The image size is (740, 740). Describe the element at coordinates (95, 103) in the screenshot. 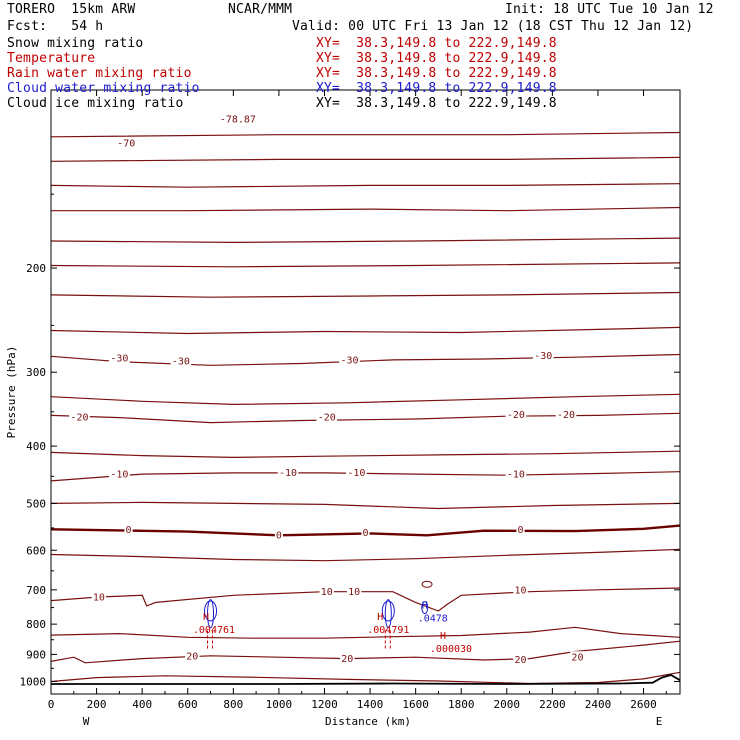

I see `legend-item-name: Cloud ice mixing ratio` at that location.